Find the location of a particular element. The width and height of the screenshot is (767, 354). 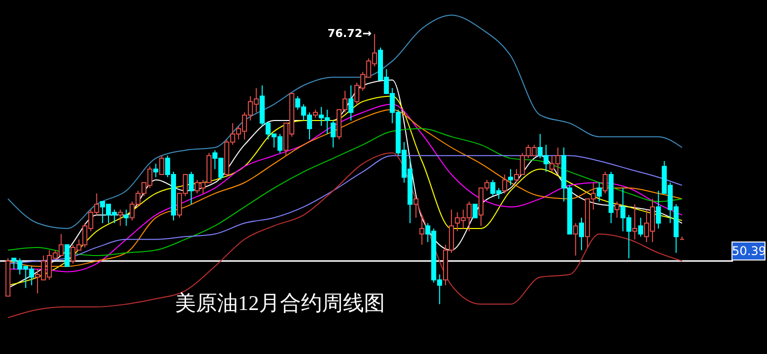

annotation: 76.72→ is located at coordinates (350, 33).